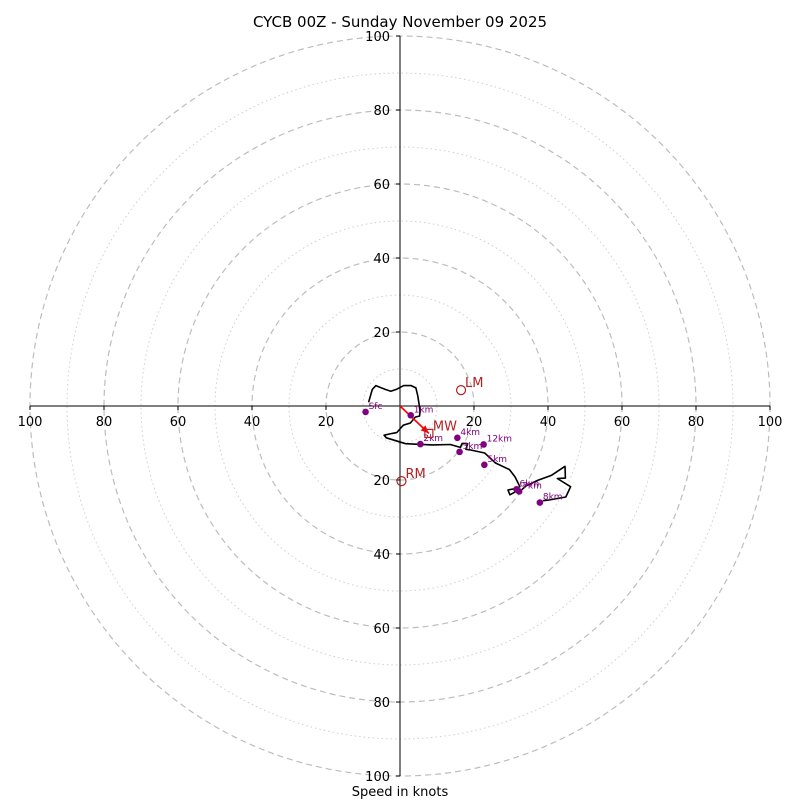 The image size is (800, 804). I want to click on height-marker-3km, so click(459, 452).